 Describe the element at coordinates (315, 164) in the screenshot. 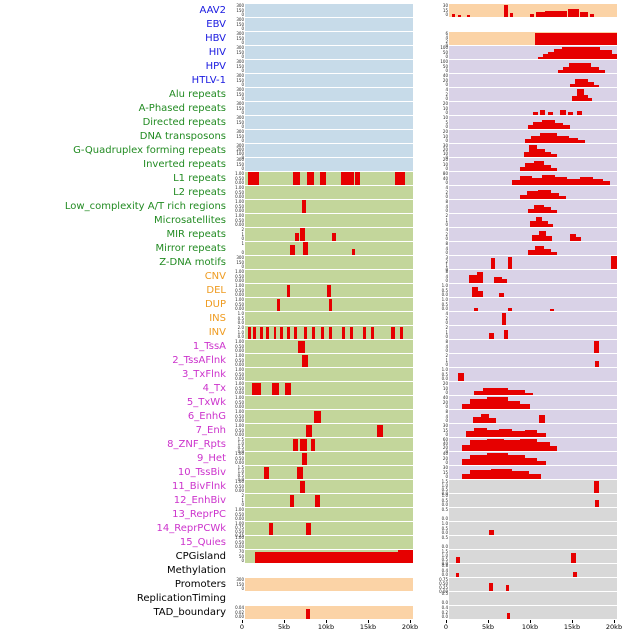

I see `track-row: Inverted repeats 300 150 0 20 10 0` at that location.